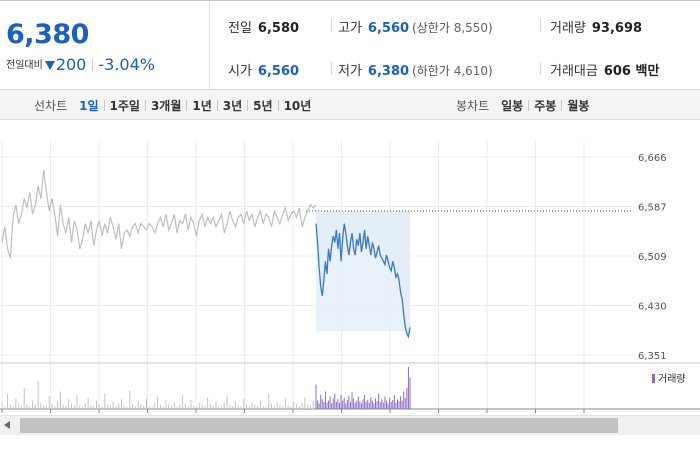  What do you see at coordinates (105, 45) in the screenshot?
I see `price-box: 6,380 전일대비 200 -3.04%` at bounding box center [105, 45].